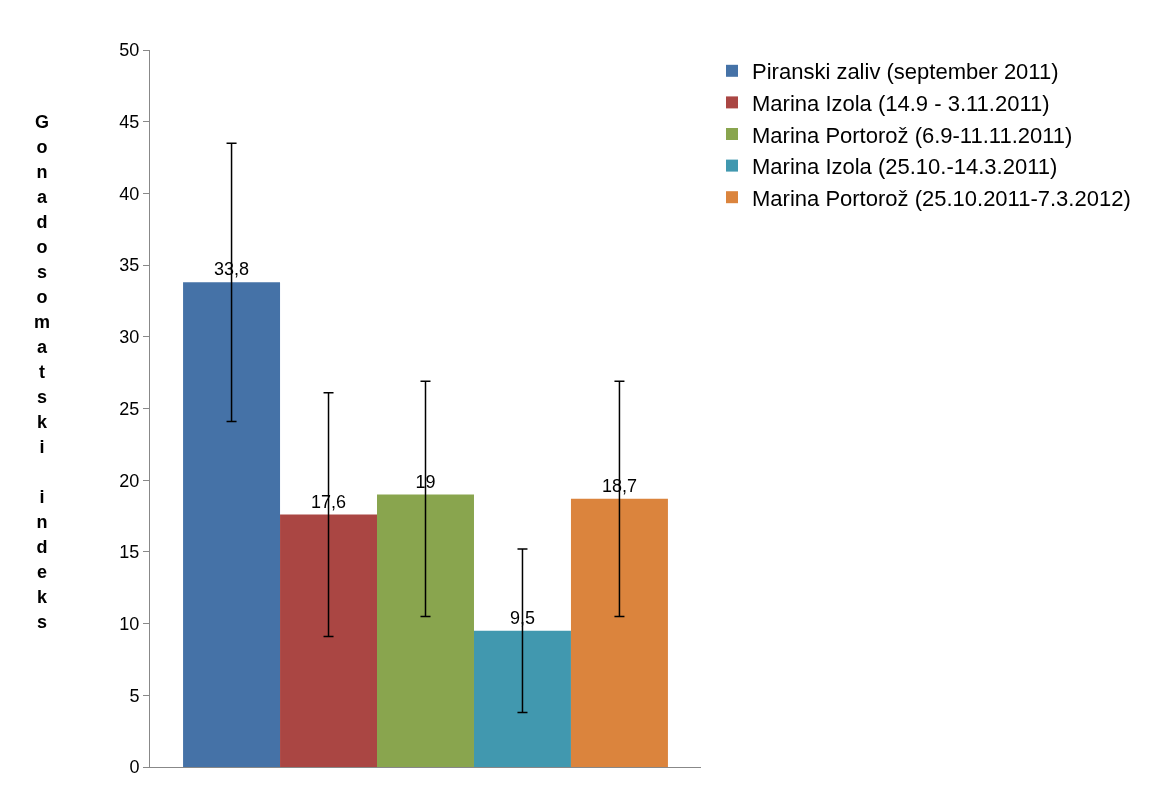 This screenshot has width=1171, height=812. I want to click on y-tick-label: 20, so click(129, 480).